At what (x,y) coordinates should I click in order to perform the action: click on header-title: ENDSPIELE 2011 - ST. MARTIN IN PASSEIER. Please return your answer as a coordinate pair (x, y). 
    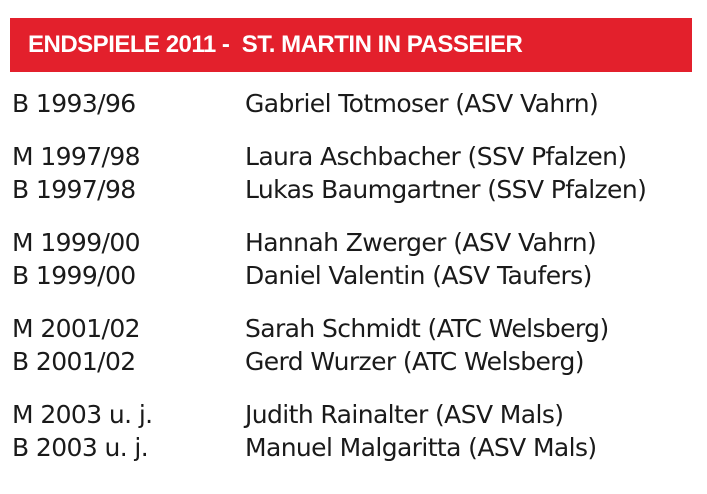
    Looking at the image, I should click on (275, 44).